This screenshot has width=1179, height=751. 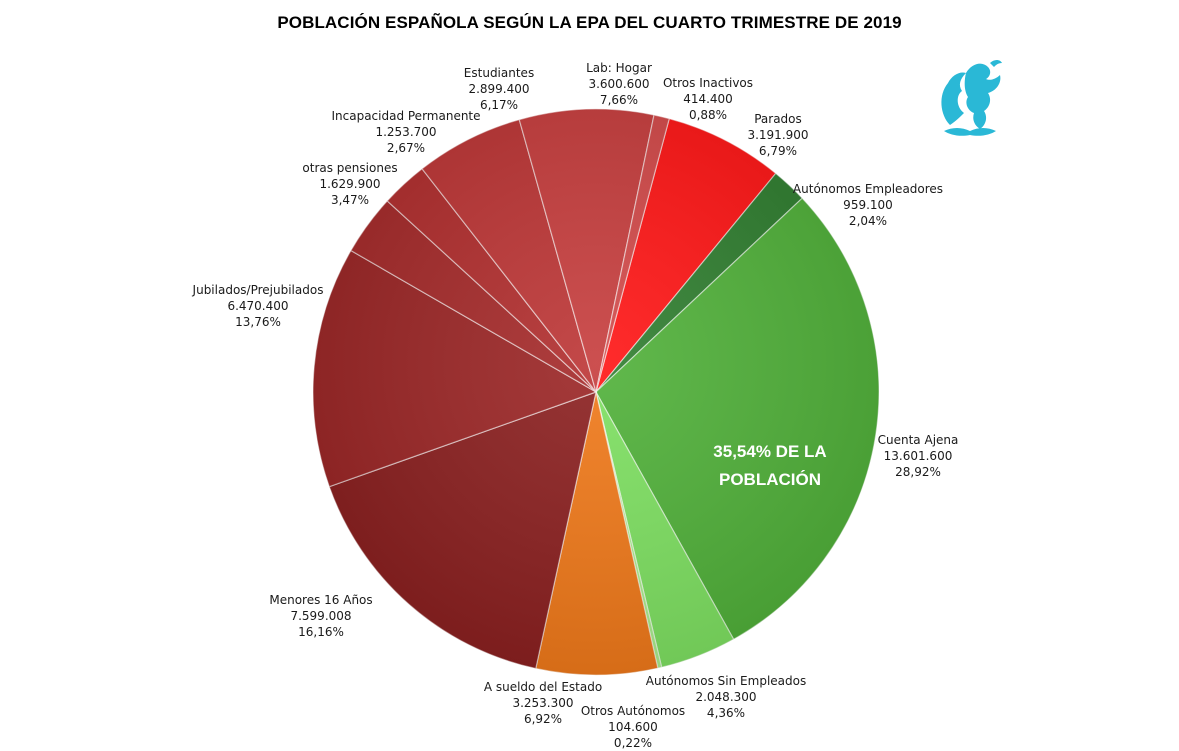 I want to click on slice-label: Lab: Hogar 3.600.600 7,66%, so click(x=619, y=84).